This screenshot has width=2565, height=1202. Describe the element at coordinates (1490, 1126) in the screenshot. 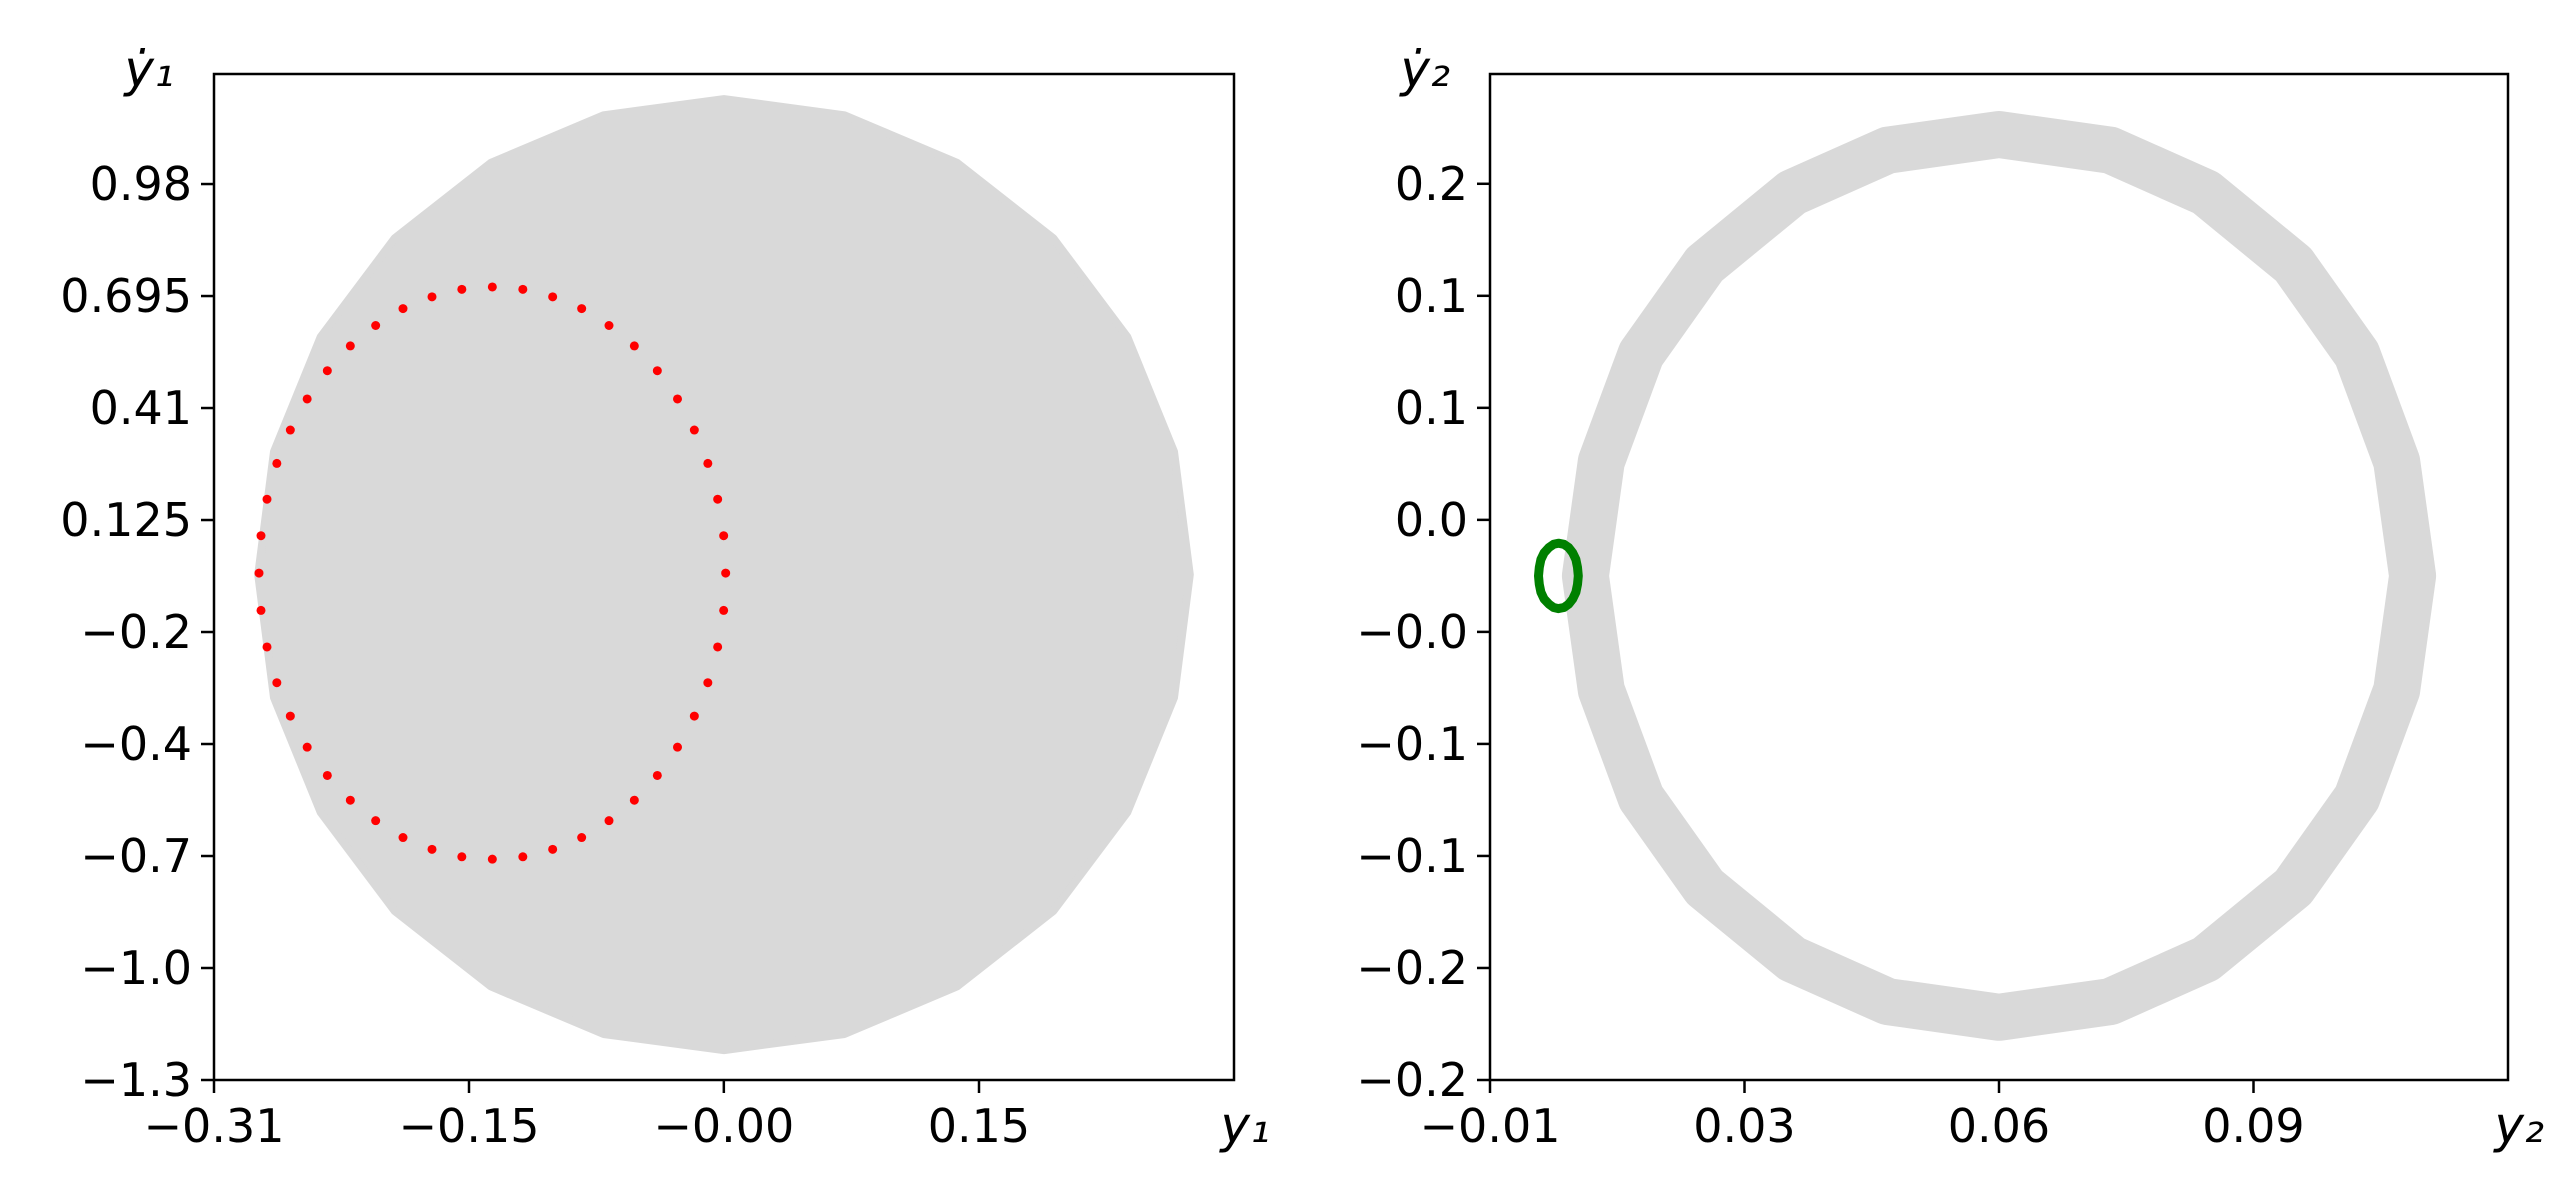

I see `x-tick-label: −0.01` at that location.